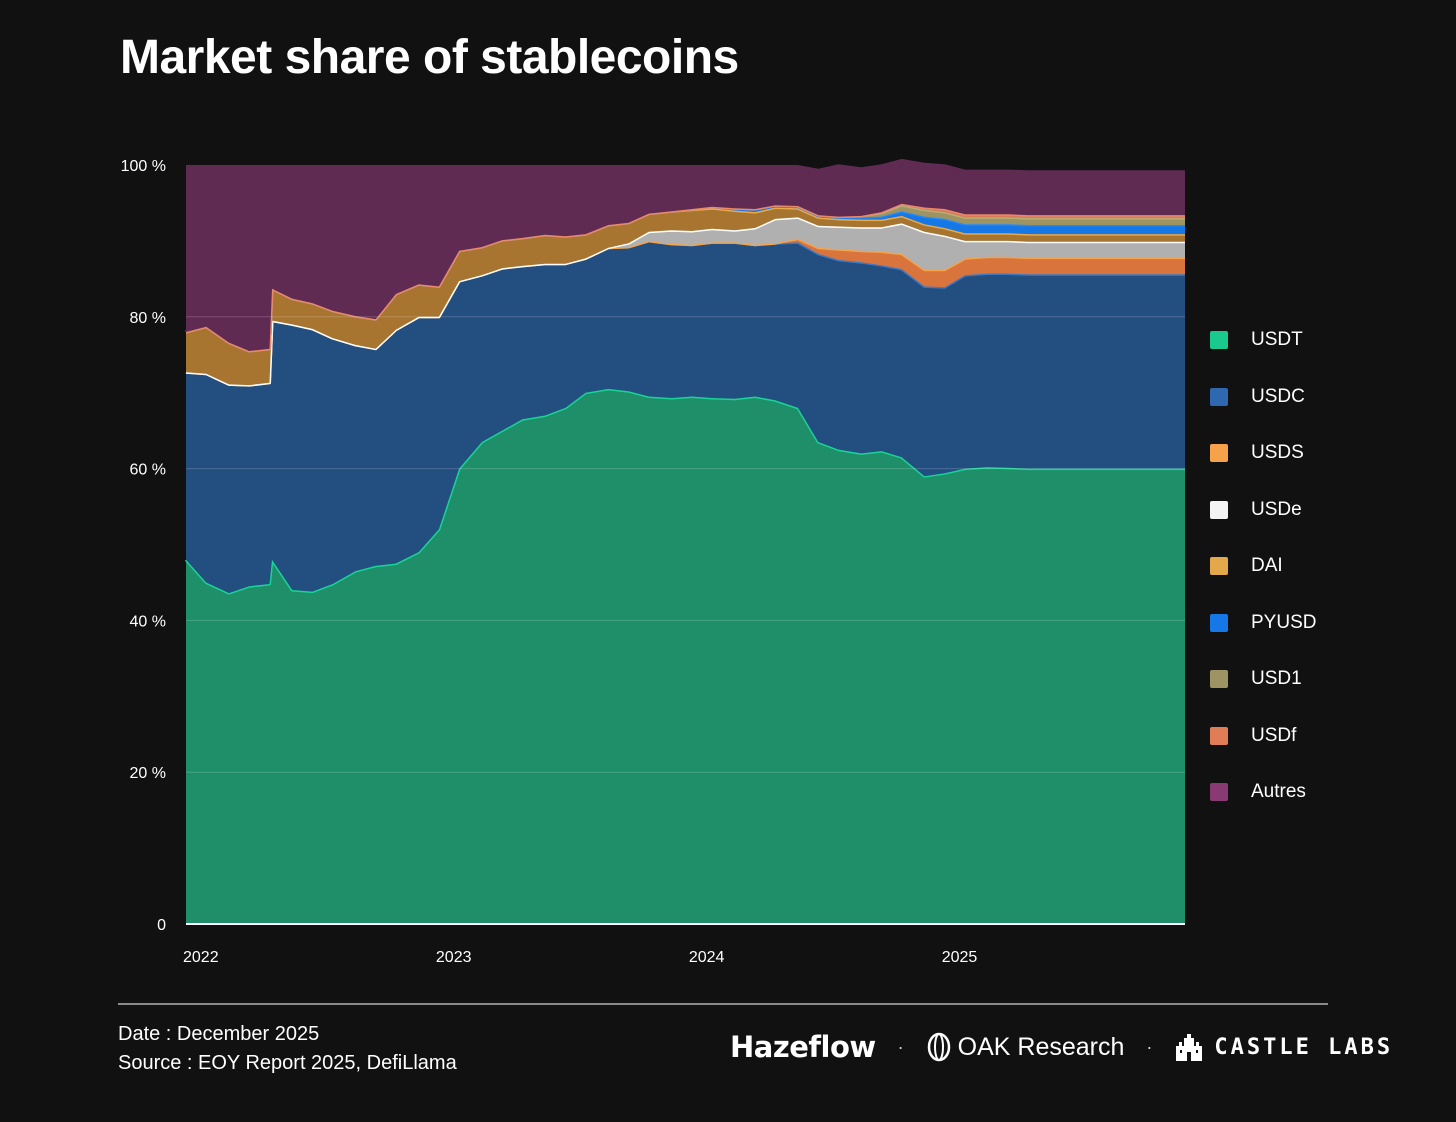 This screenshot has height=1122, width=1456. Describe the element at coordinates (1267, 566) in the screenshot. I see `legend-label: DAI` at that location.